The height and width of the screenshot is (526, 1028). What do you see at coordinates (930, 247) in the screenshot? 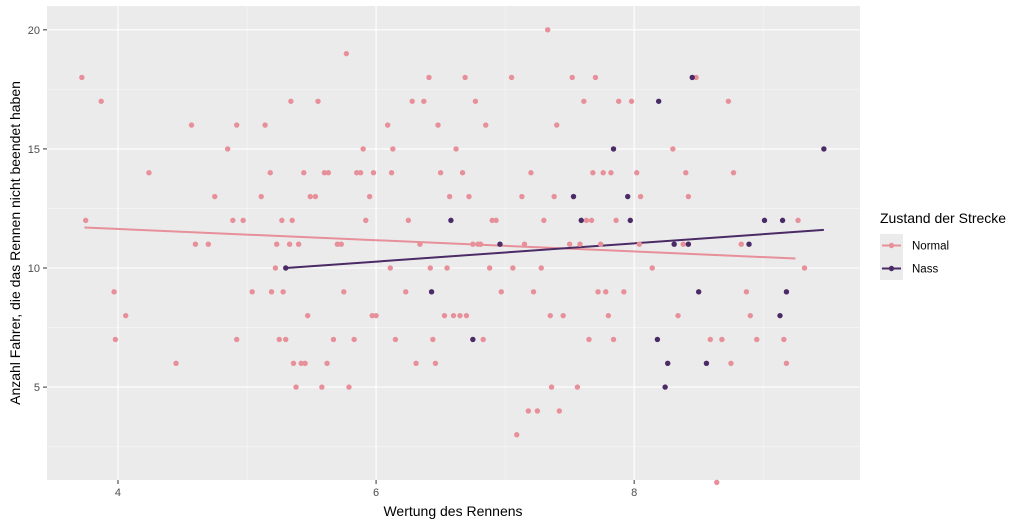
I see `legend-label: Normal` at bounding box center [930, 247].